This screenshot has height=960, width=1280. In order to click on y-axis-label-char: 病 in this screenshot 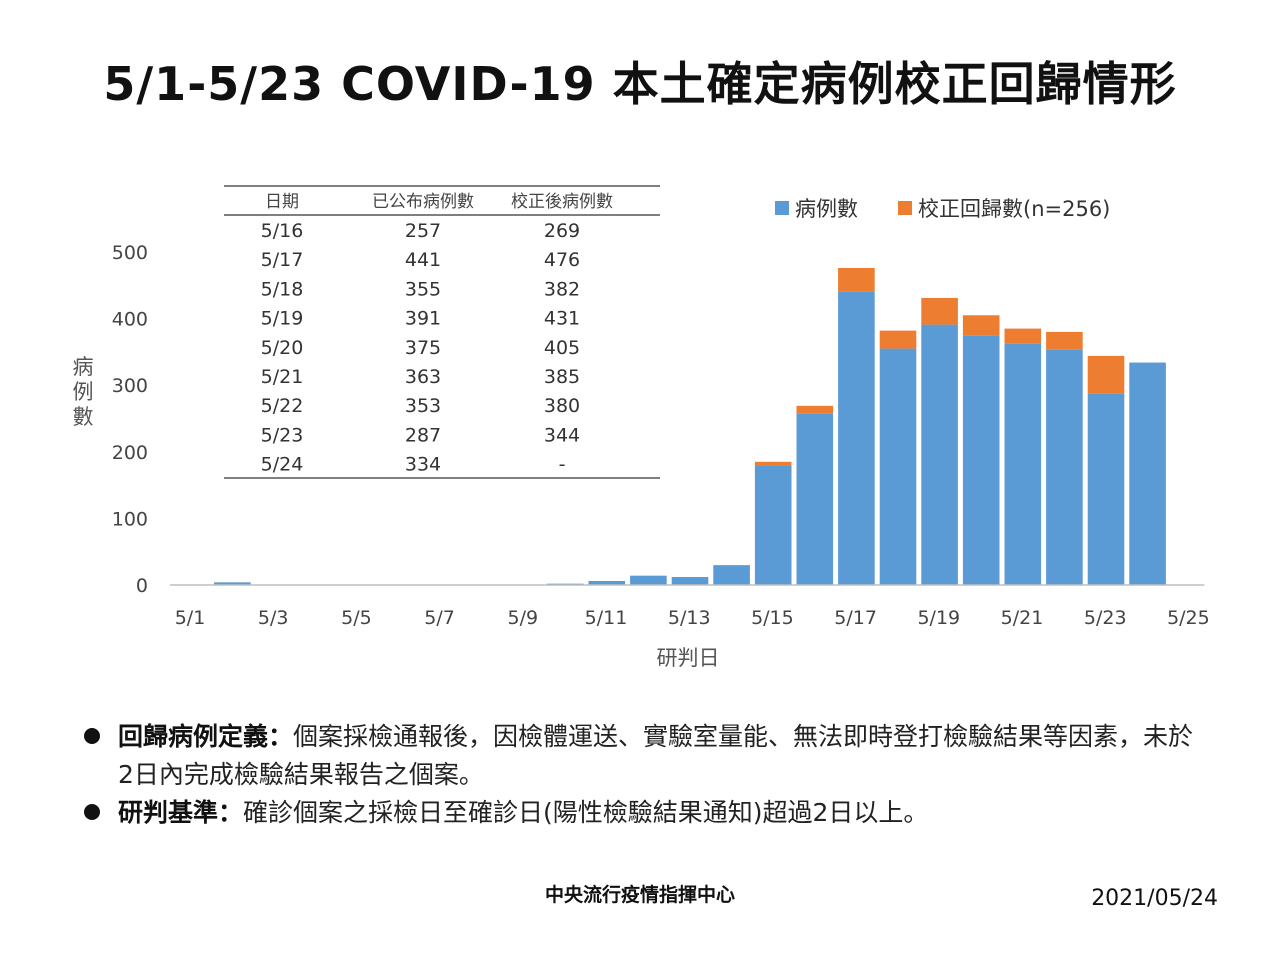, I will do `click(83, 367)`.